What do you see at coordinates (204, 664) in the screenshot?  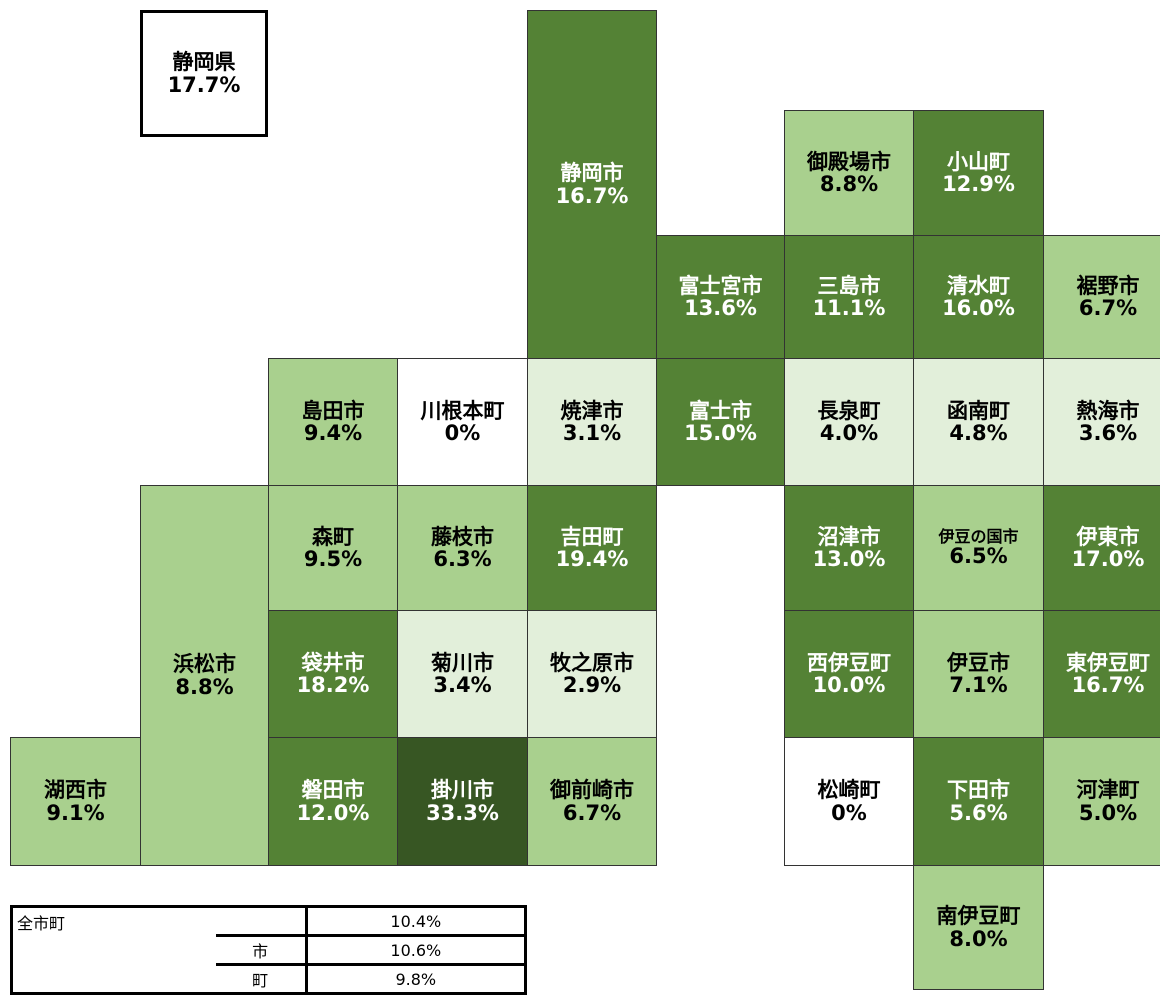 I see `municipality-name: 浜松市` at bounding box center [204, 664].